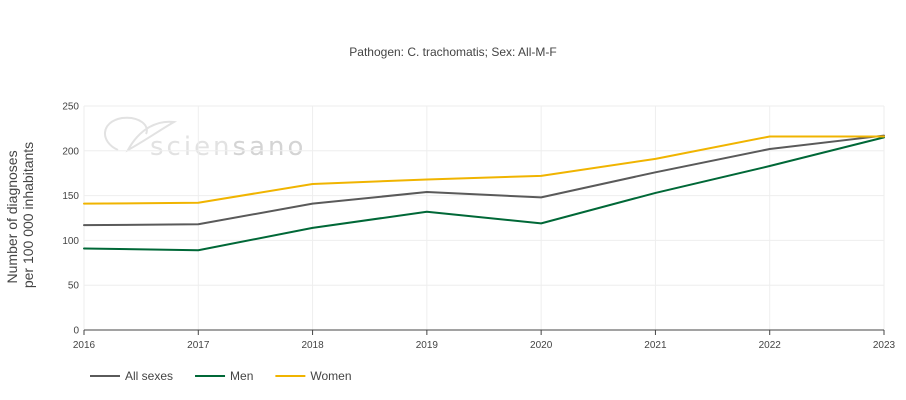  What do you see at coordinates (28, 215) in the screenshot?
I see `y-axis-label-line-2: per 100 000 inhabitants` at bounding box center [28, 215].